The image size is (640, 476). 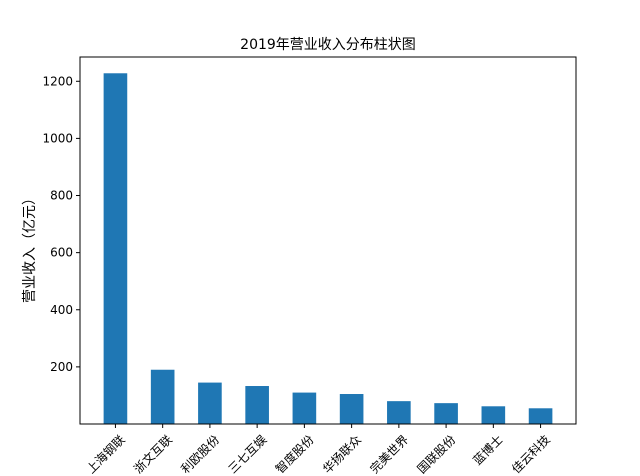 What do you see at coordinates (328, 45) in the screenshot?
I see `chart-title: 2019年营业收入分布柱状图` at bounding box center [328, 45].